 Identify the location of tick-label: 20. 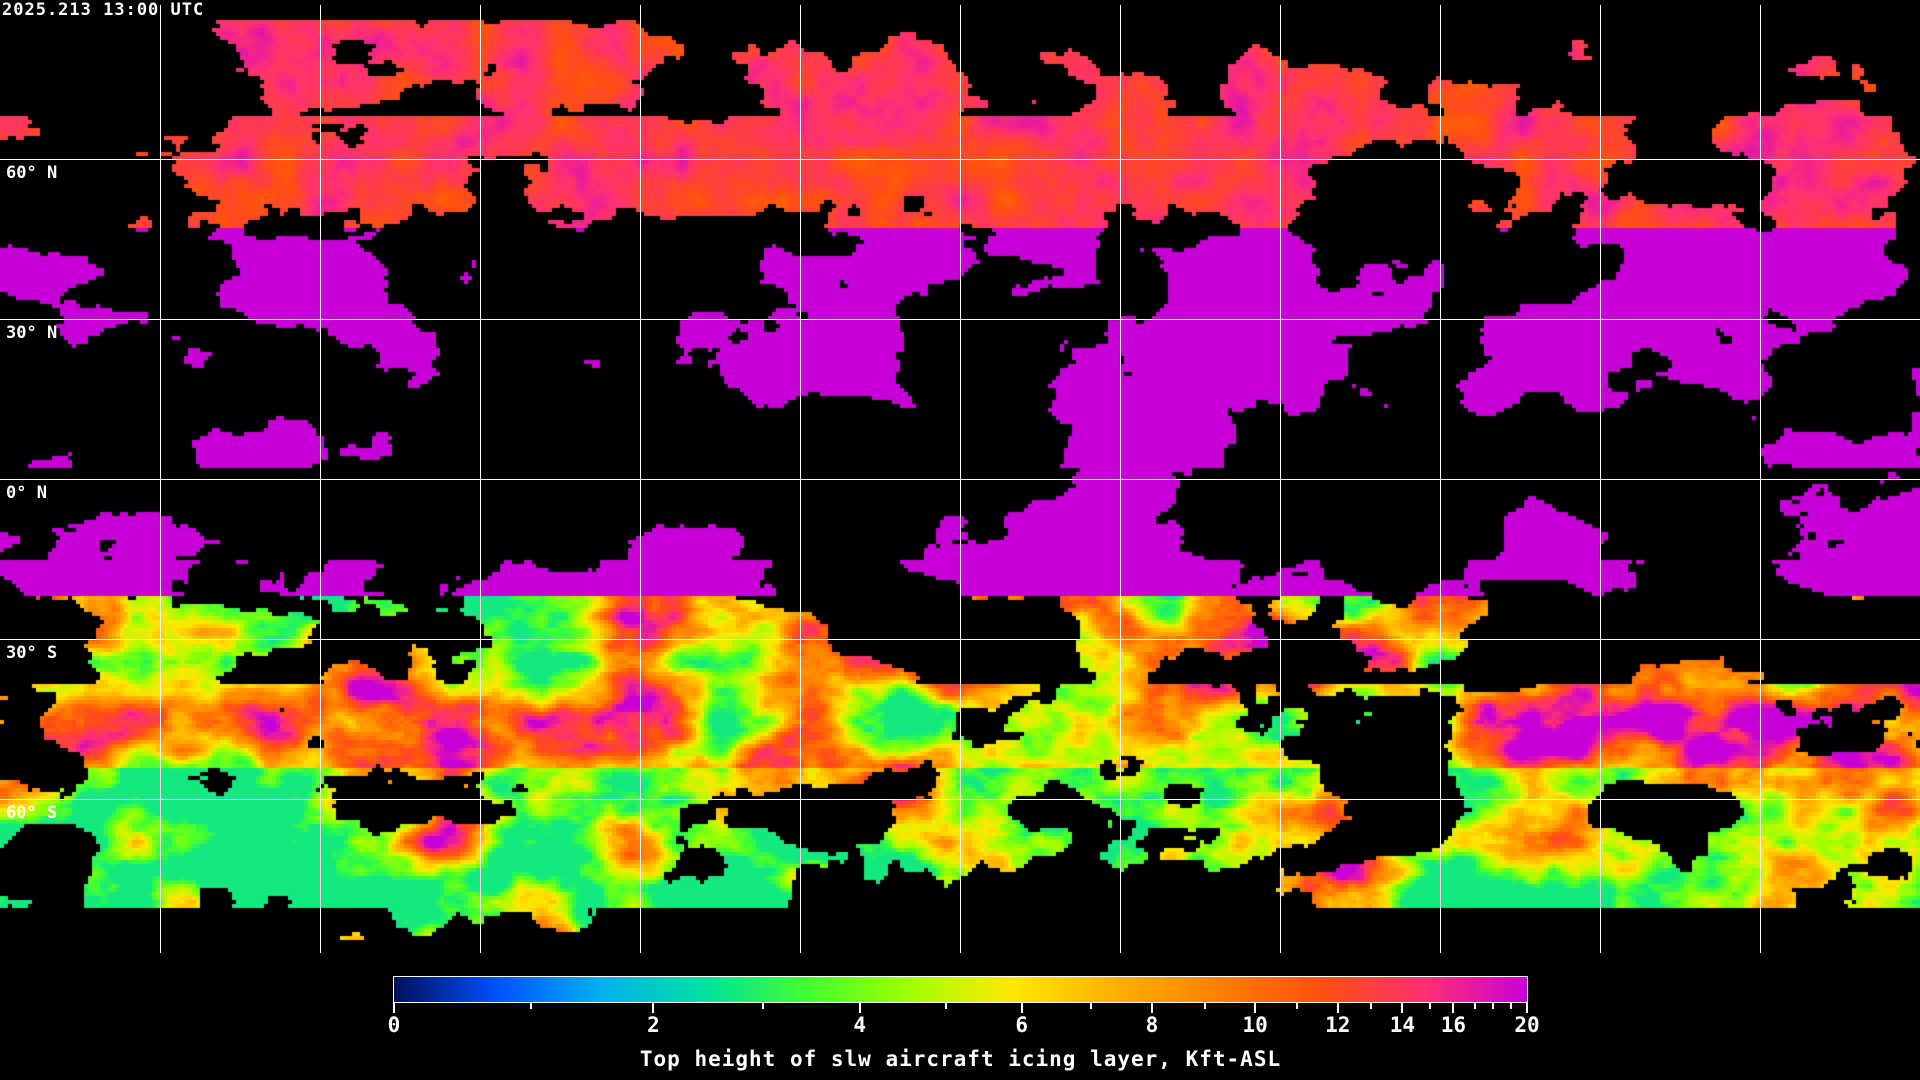
(1527, 1025).